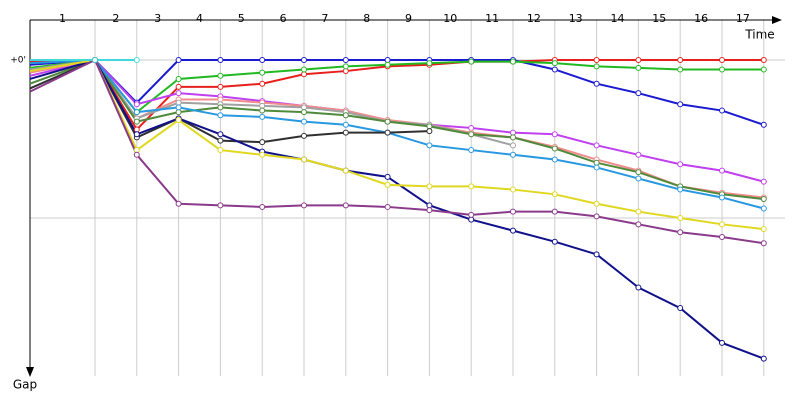 This screenshot has width=800, height=400. What do you see at coordinates (199, 18) in the screenshot?
I see `x-tick-label: 4` at bounding box center [199, 18].